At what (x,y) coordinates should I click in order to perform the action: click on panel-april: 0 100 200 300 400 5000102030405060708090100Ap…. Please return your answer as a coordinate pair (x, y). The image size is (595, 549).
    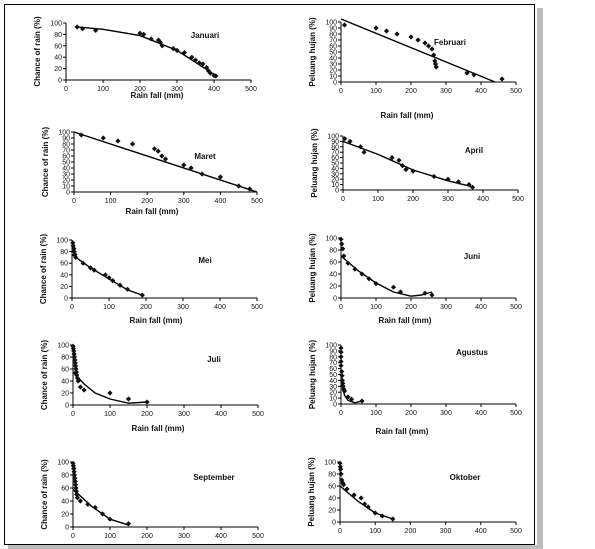
    Looking at the image, I should click on (417, 165).